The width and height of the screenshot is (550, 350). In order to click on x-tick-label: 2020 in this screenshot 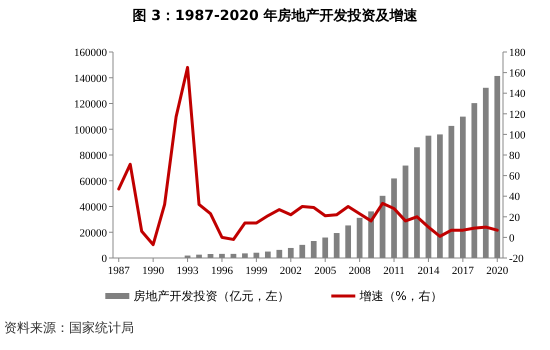, I will do `click(497, 271)`.